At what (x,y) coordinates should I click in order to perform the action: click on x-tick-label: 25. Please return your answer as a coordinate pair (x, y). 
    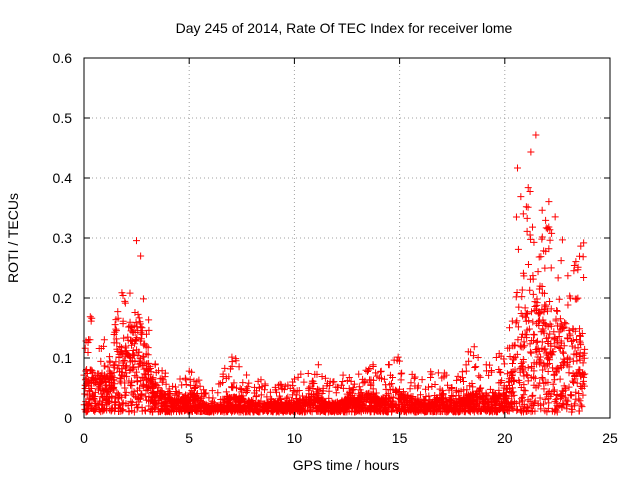
    Looking at the image, I should click on (610, 438).